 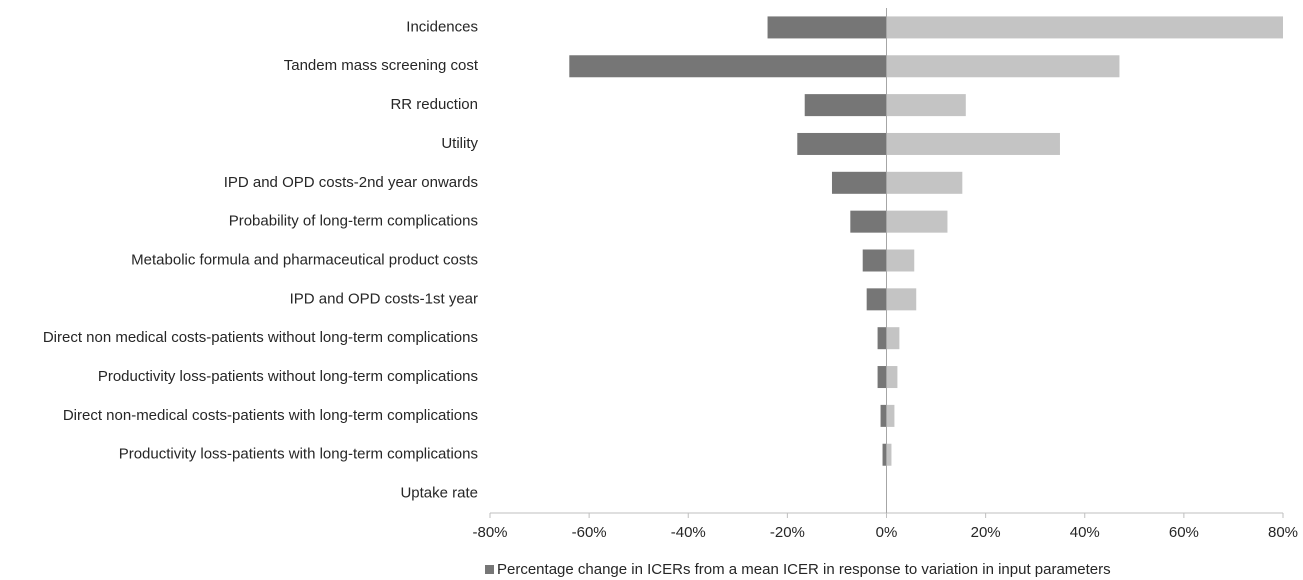 What do you see at coordinates (439, 493) in the screenshot?
I see `category-label: Uptake rate` at bounding box center [439, 493].